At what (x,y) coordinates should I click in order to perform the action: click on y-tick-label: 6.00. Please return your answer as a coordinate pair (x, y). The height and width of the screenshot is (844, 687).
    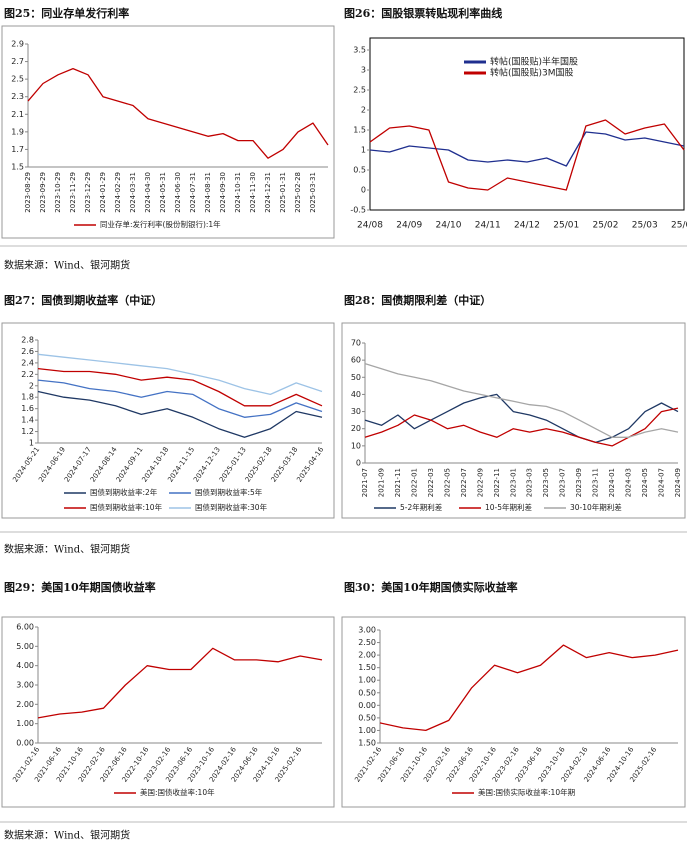
    Looking at the image, I should click on (25, 627).